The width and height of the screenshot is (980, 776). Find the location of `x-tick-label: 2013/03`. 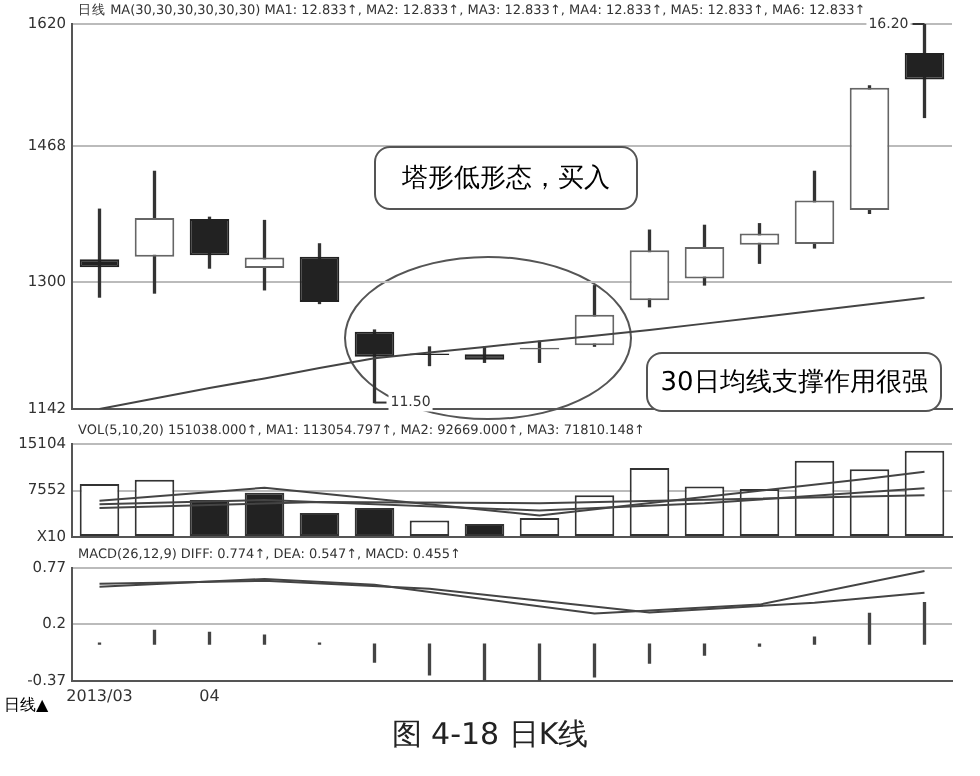

x-tick-label: 2013/03 is located at coordinates (99, 695).